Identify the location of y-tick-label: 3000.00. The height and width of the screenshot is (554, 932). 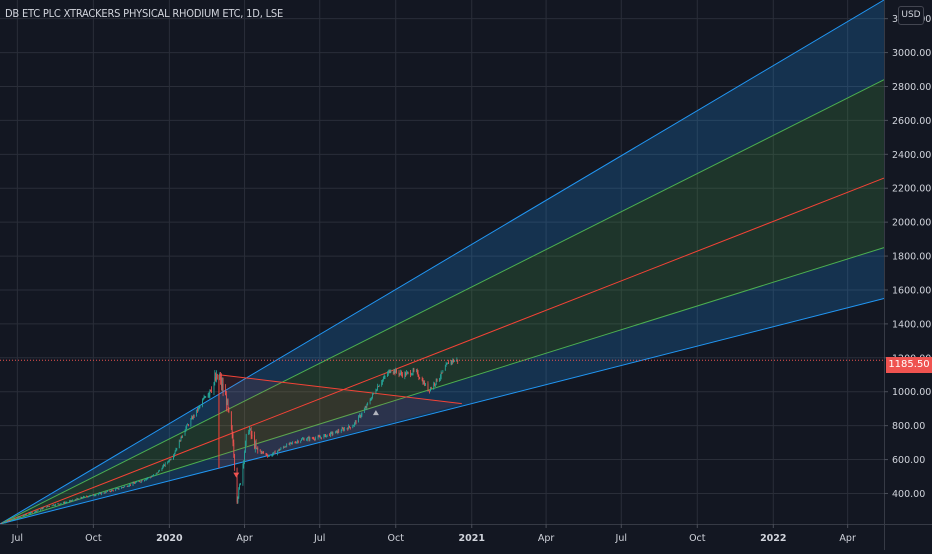
(911, 53).